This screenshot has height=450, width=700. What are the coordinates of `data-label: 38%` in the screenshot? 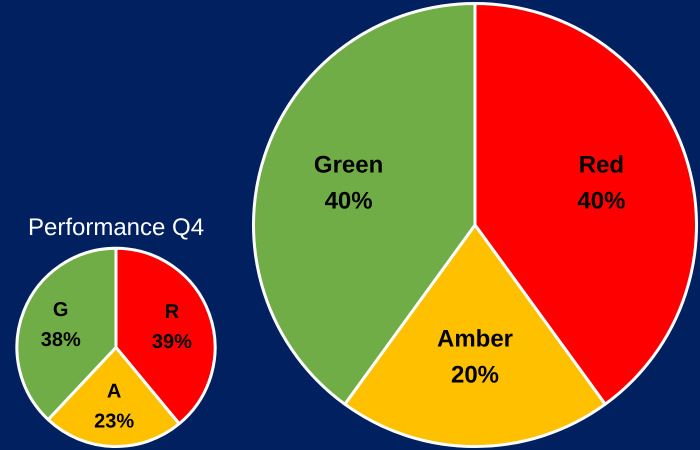 It's located at (60, 340).